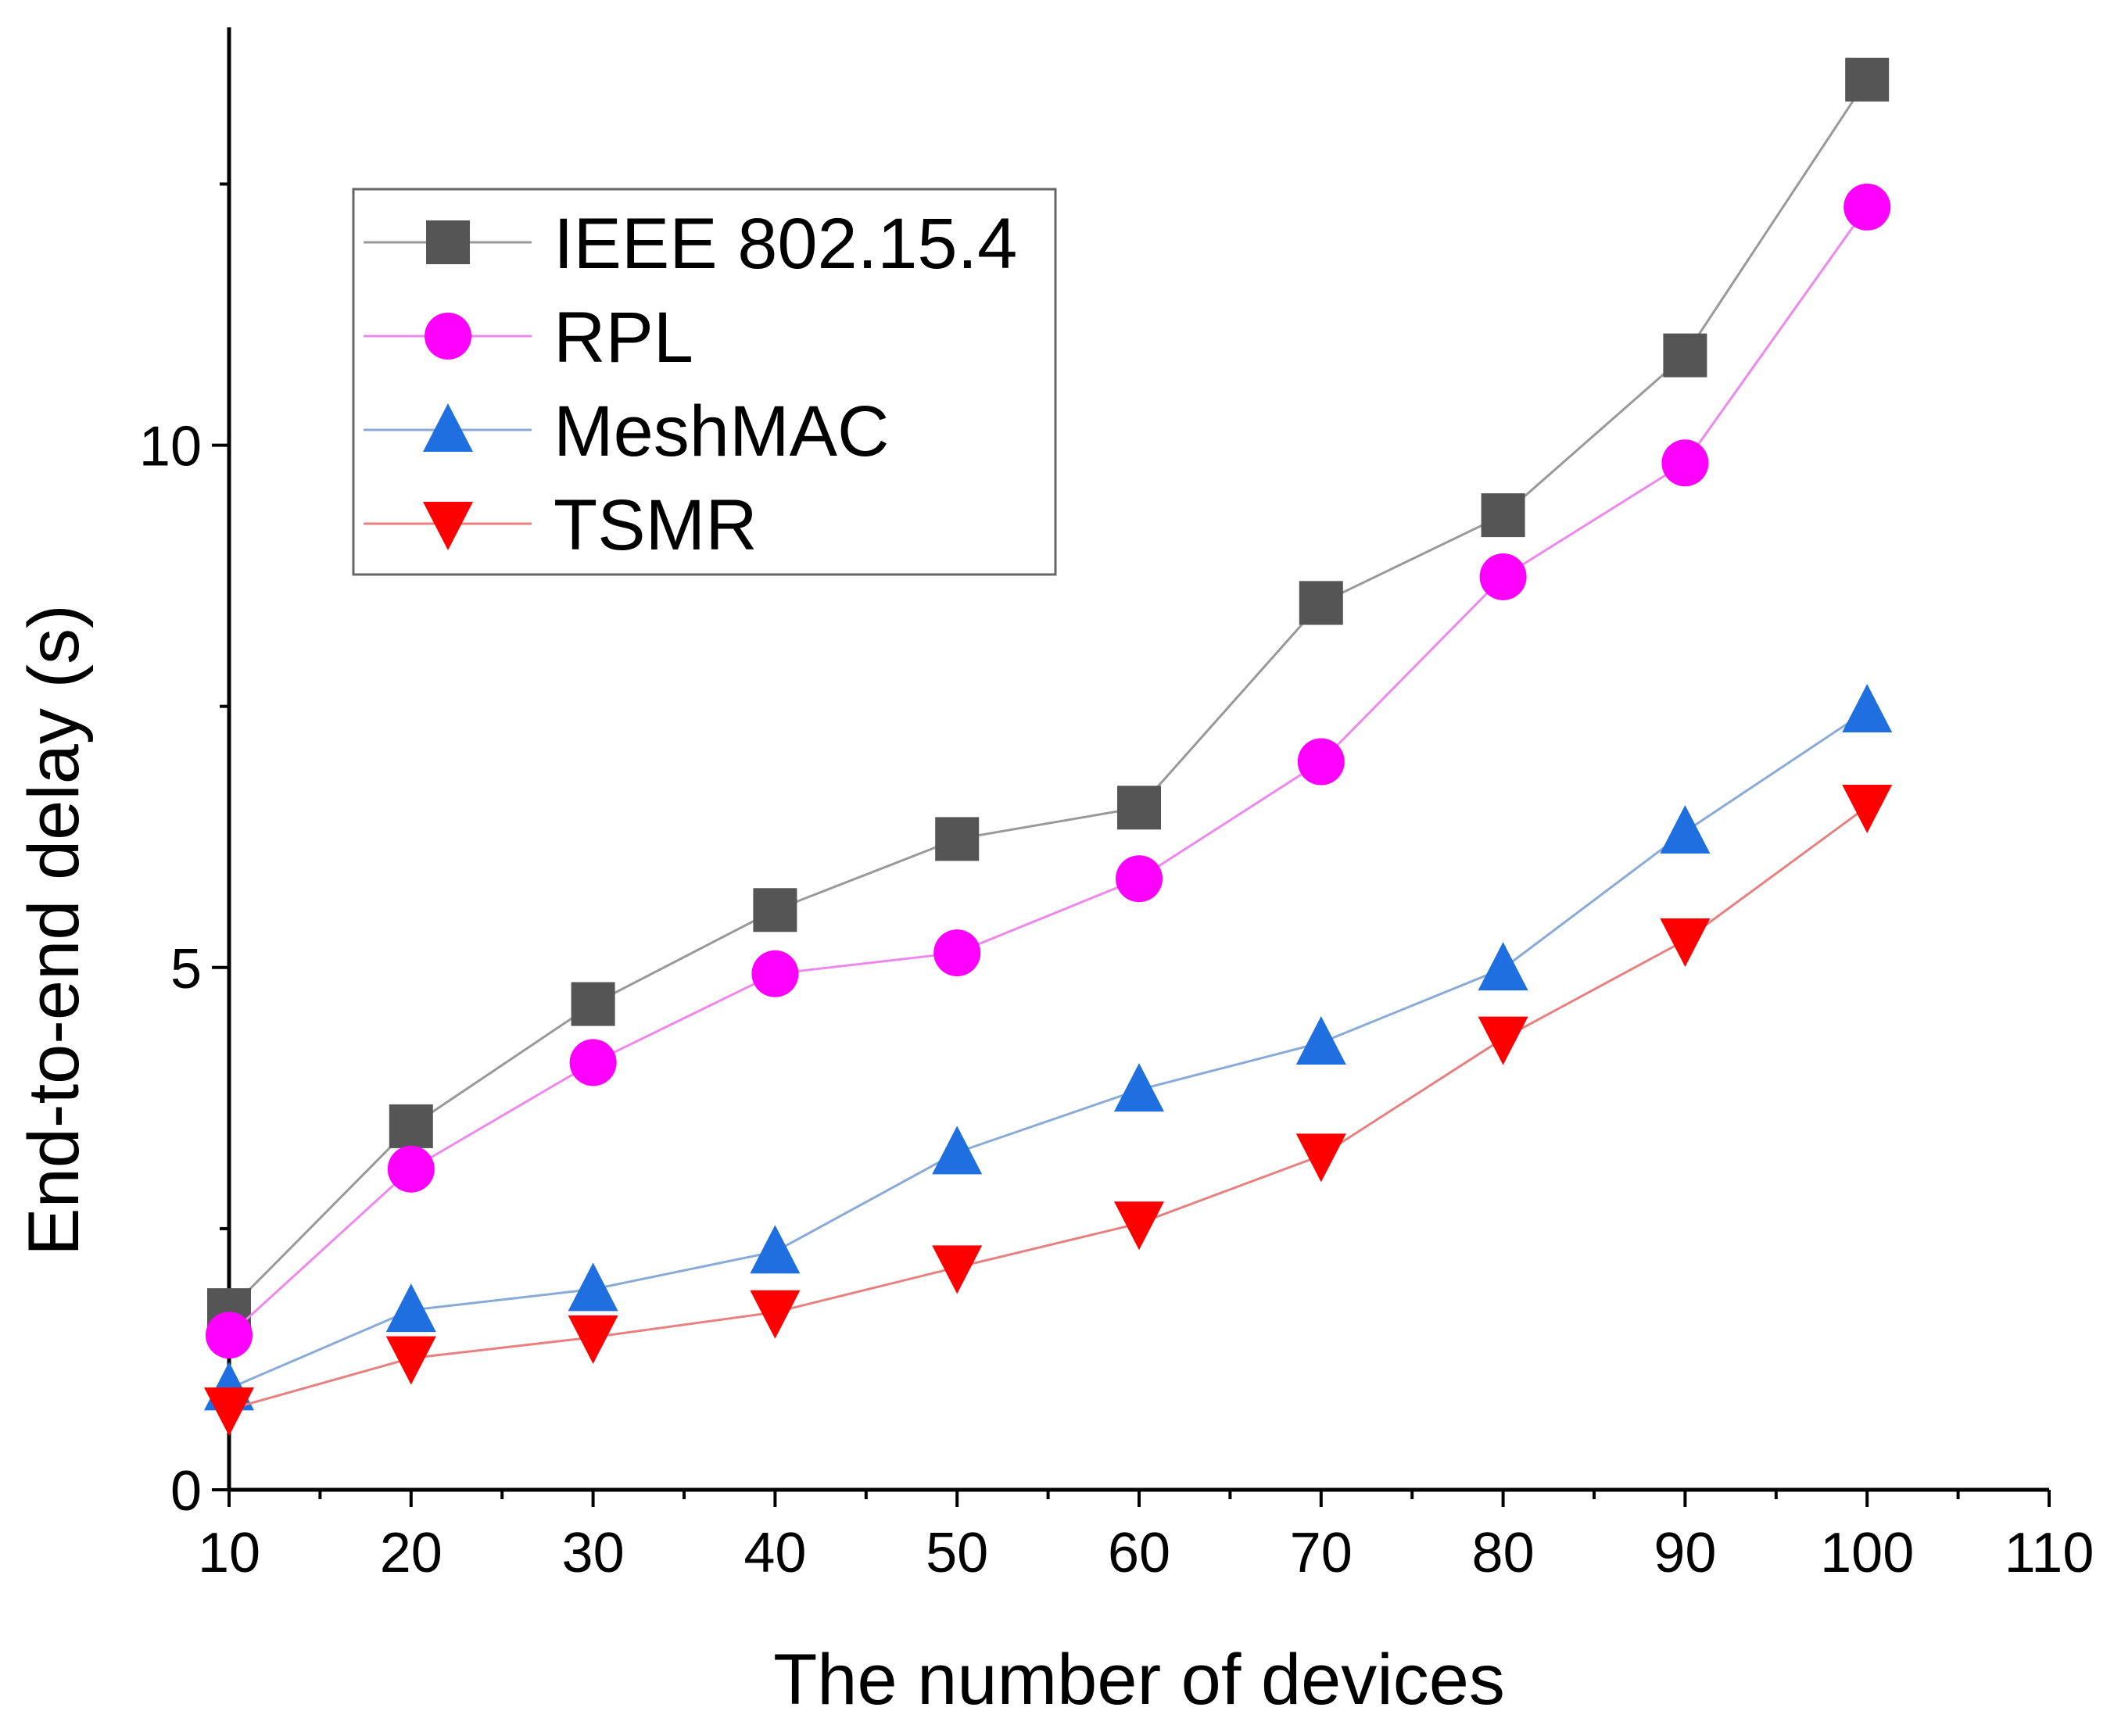  Describe the element at coordinates (528, 338) in the screenshot. I see `legend-item: RPL` at that location.